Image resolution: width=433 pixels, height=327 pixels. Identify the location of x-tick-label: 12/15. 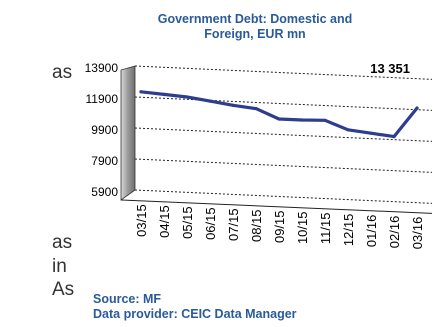
(348, 230).